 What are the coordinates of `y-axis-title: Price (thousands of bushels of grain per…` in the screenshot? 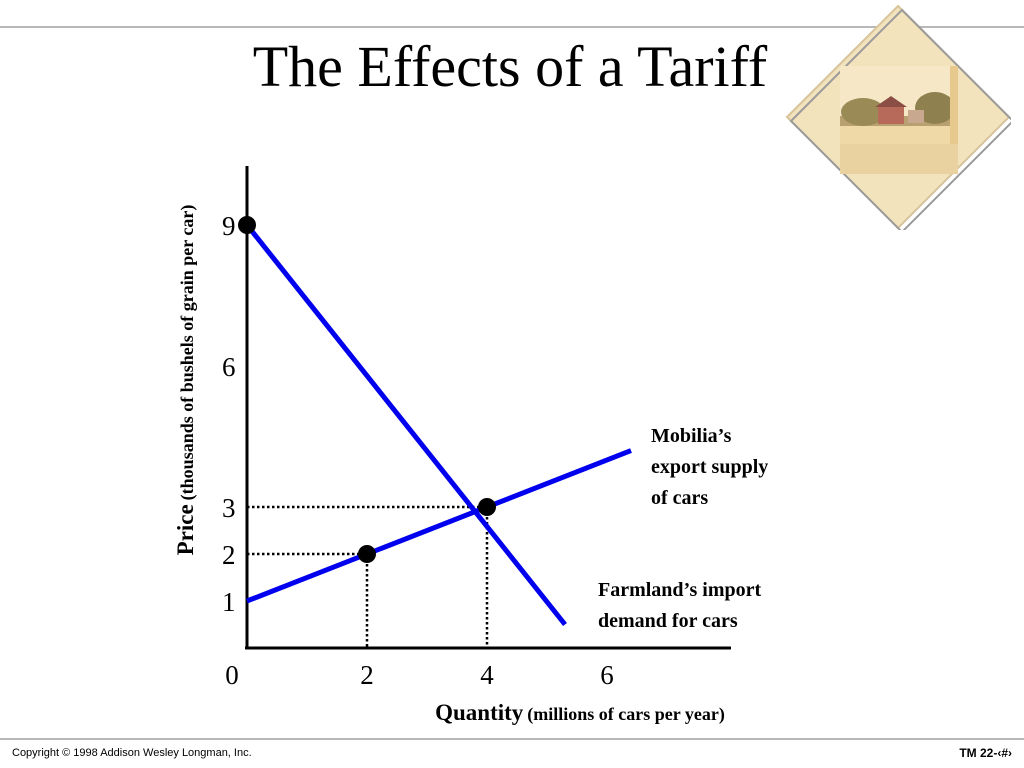 It's located at (188, 380).